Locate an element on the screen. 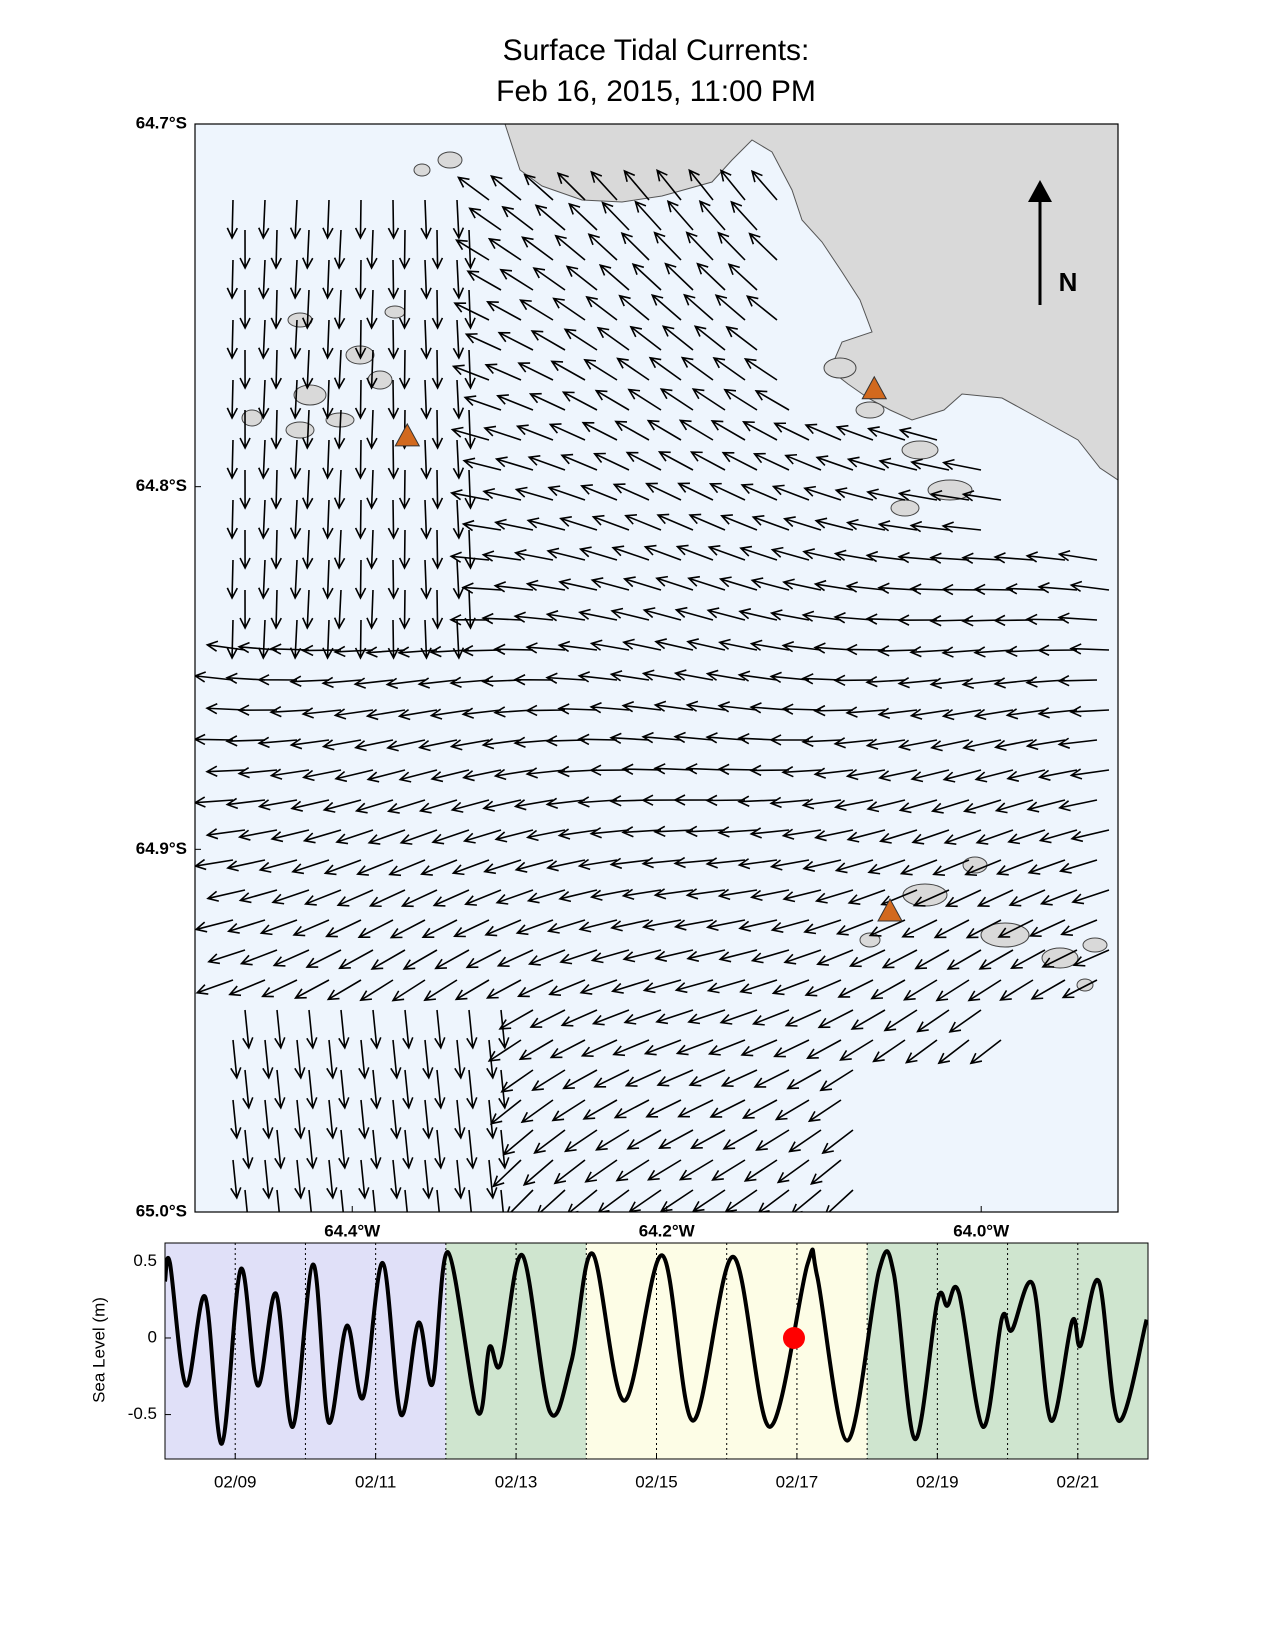 The width and height of the screenshot is (1276, 1652). title-line-2: Feb 16, 2015, 11:00 PM is located at coordinates (656, 91).